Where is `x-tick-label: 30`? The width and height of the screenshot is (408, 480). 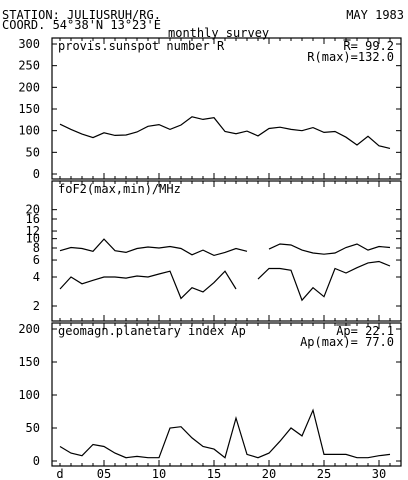
x-tick-label: 30 is located at coordinates (379, 473).